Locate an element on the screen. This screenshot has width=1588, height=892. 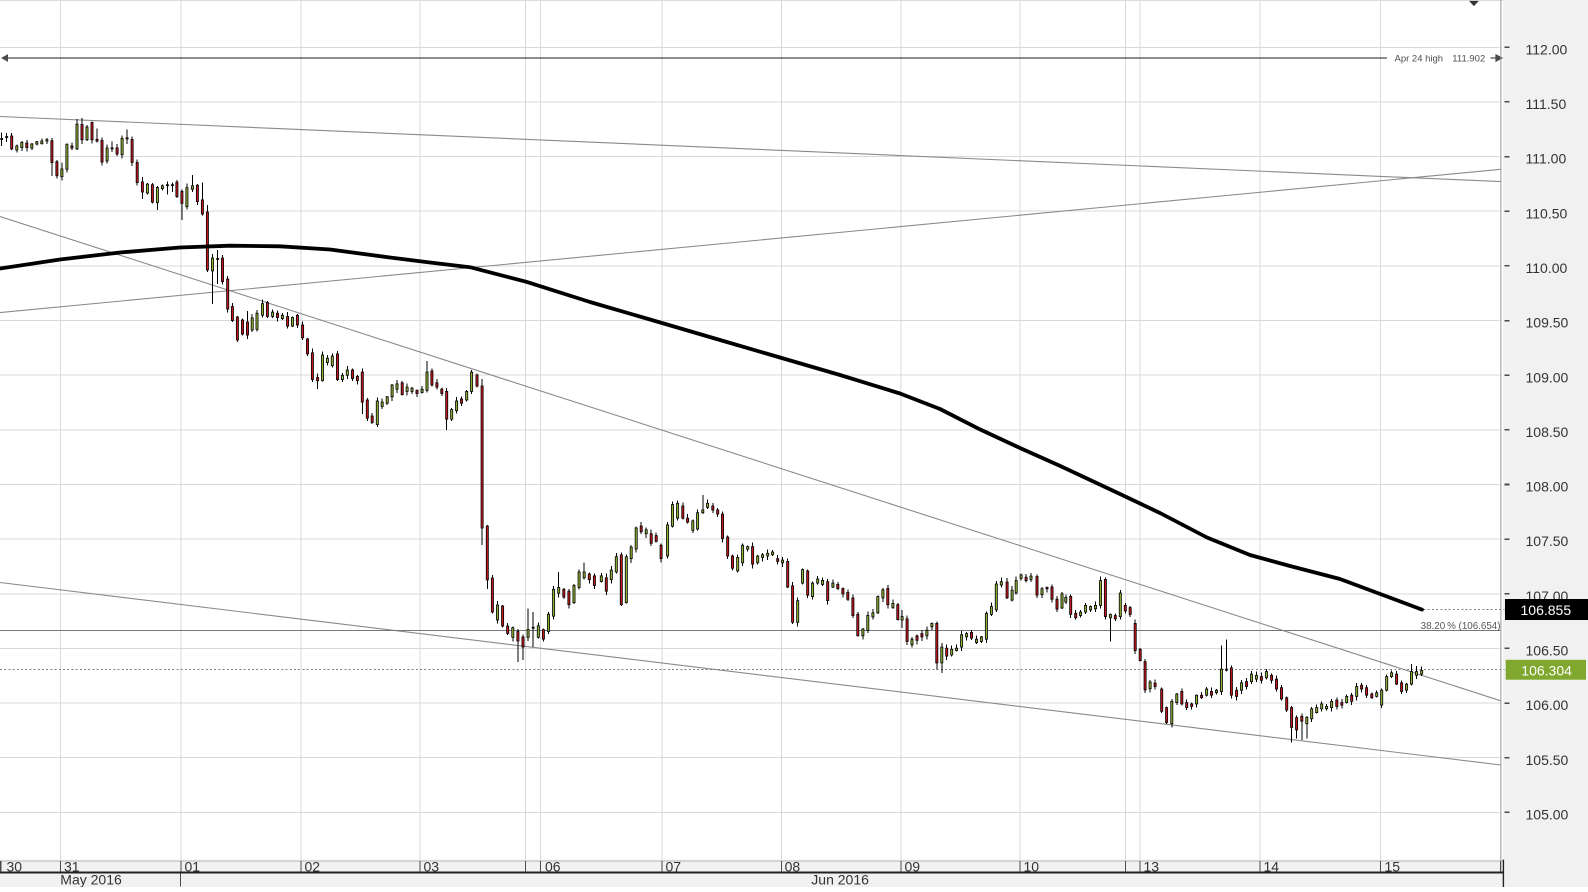
svg-text: 105.00 is located at coordinates (1547, 815).